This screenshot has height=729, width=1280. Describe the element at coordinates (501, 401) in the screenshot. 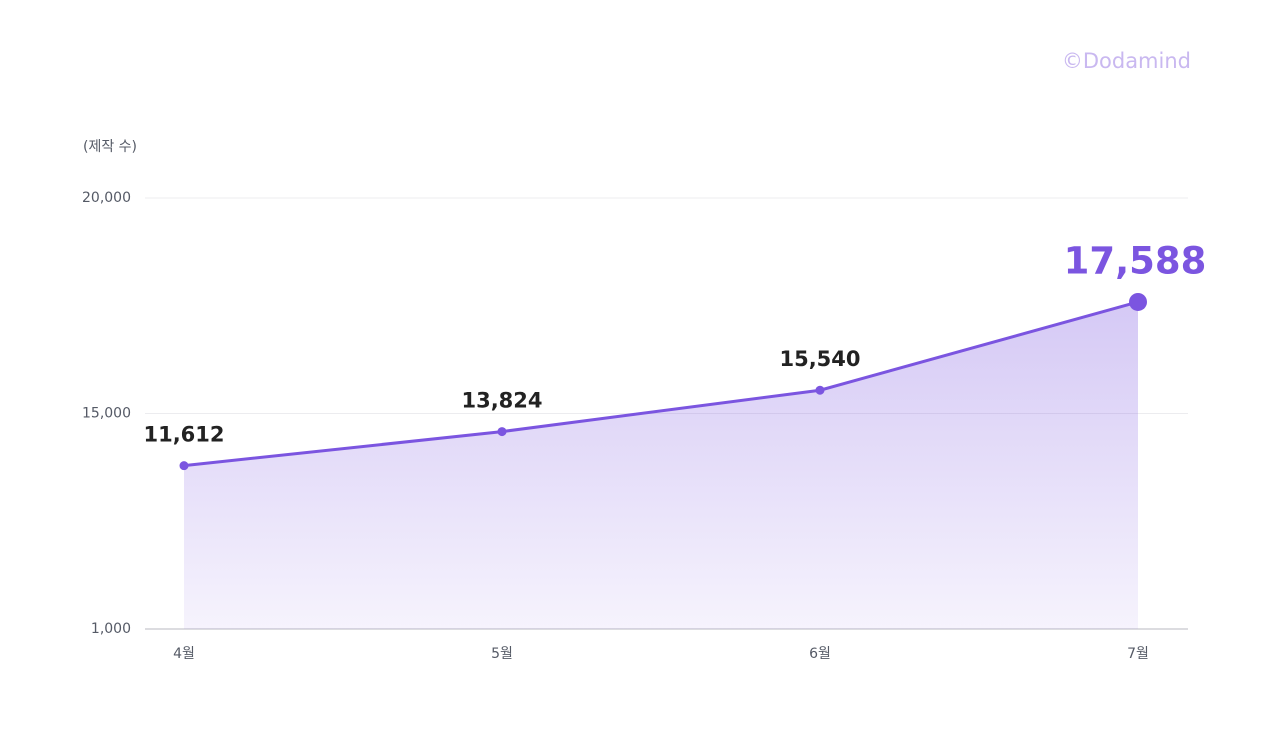

I see `value-label: 13,824` at that location.